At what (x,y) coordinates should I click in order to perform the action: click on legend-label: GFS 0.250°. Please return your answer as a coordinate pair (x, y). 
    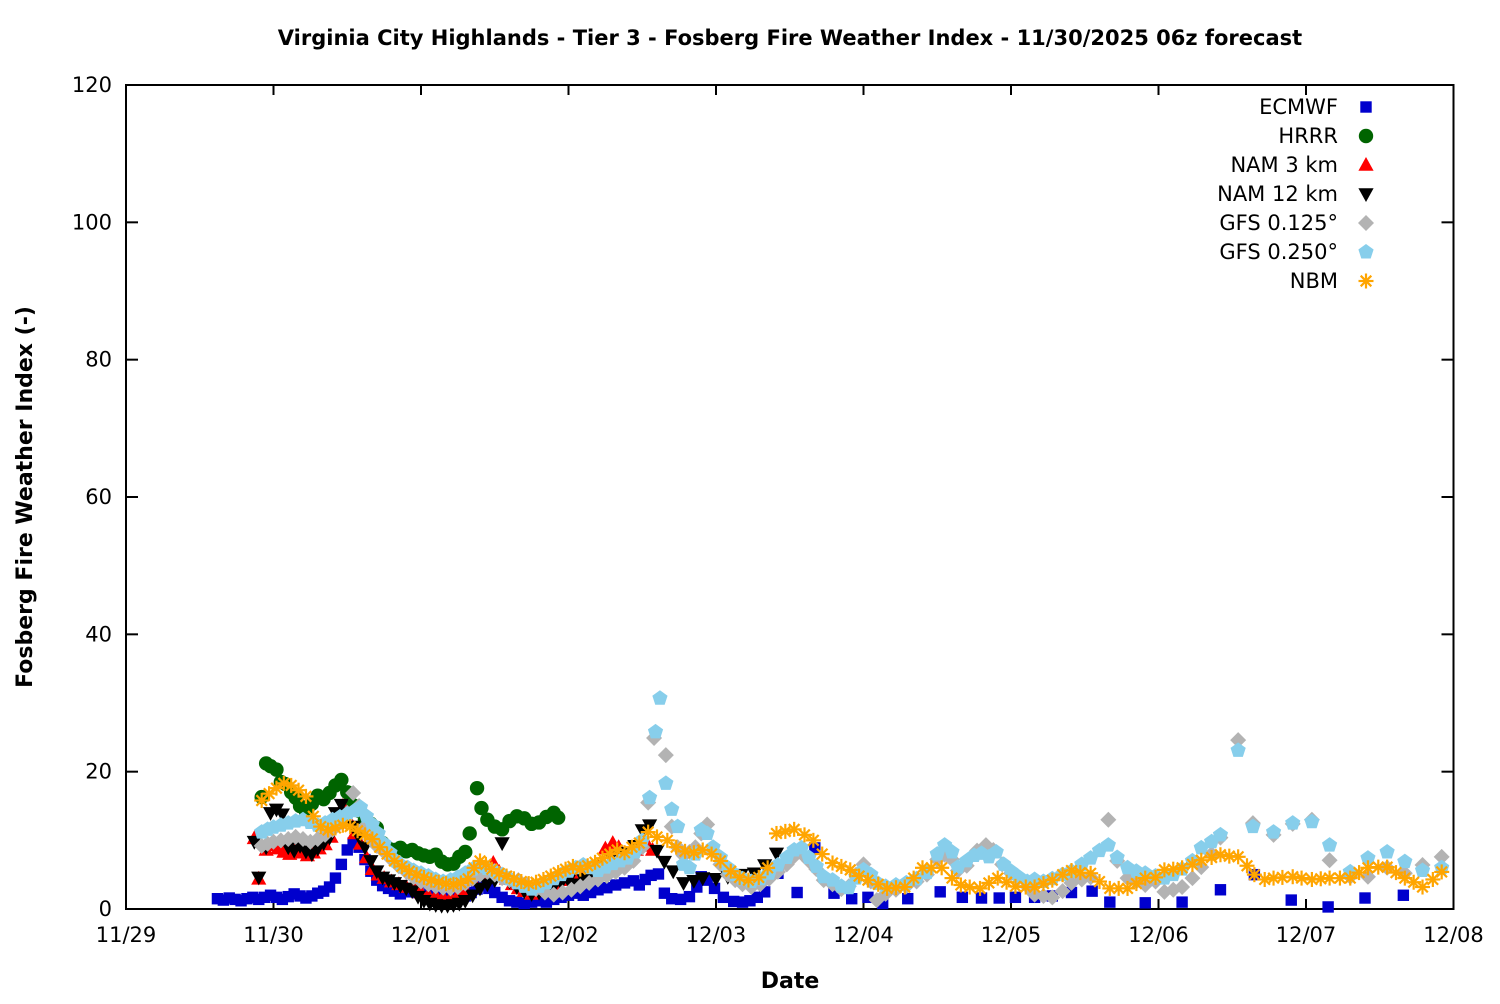
    Looking at the image, I should click on (1278, 252).